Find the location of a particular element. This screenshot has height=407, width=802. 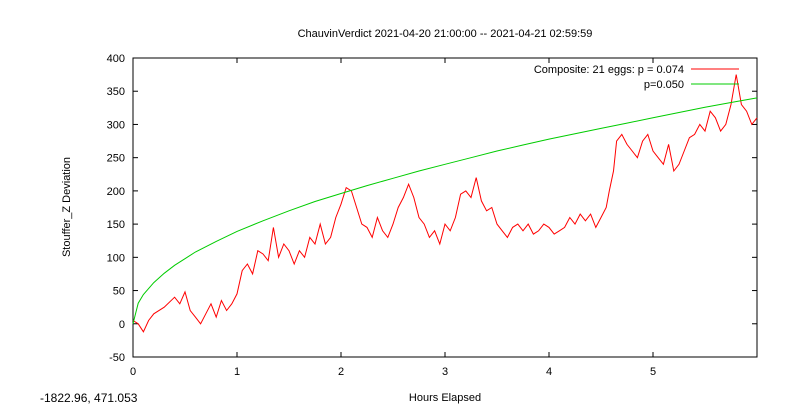

legend: Composite: 21 eggs: p = 0.074 p=0.050 is located at coordinates (636, 77).